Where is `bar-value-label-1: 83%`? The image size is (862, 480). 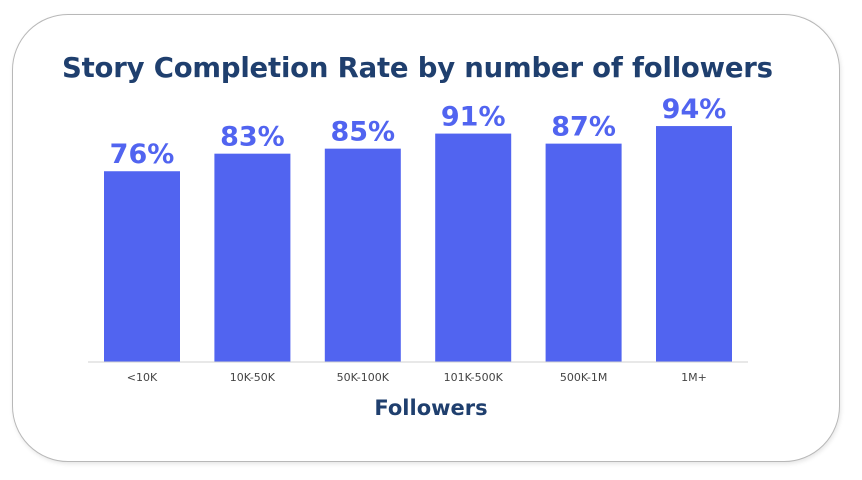 bar-value-label-1: 83% is located at coordinates (252, 137).